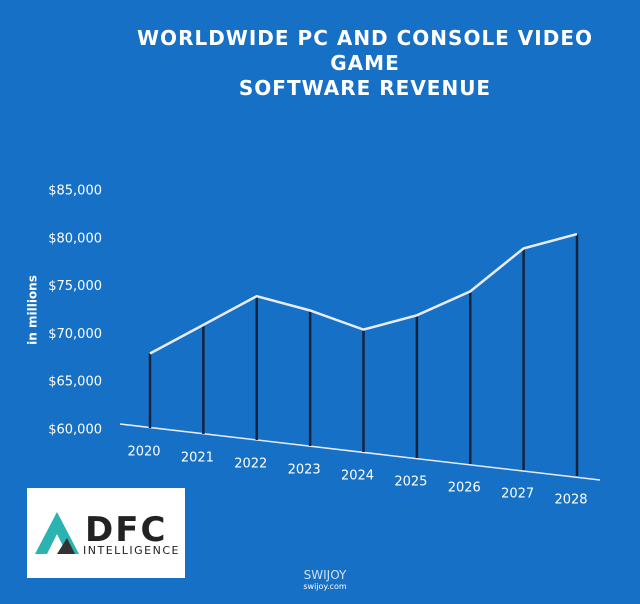  Describe the element at coordinates (131, 550) in the screenshot. I see `logo-subtext: INTELLIGENCE` at that location.